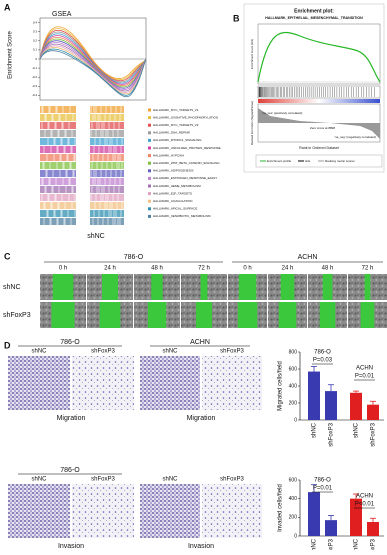  What do you see at coordinates (182, 216) in the screenshot?
I see `legend-text: HALLMARK_XENOBIOTIC_METABOLISM` at bounding box center [182, 216].